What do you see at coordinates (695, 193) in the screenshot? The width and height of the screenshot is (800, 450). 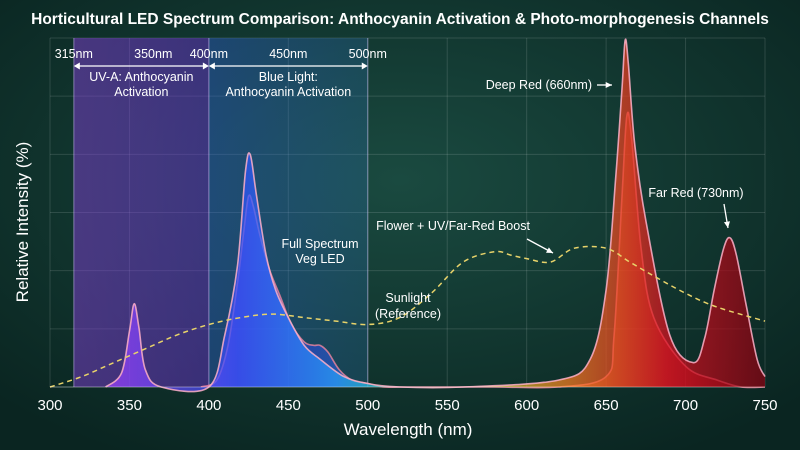 I see `annotation-far-red: Far Red (730nm)` at bounding box center [695, 193].